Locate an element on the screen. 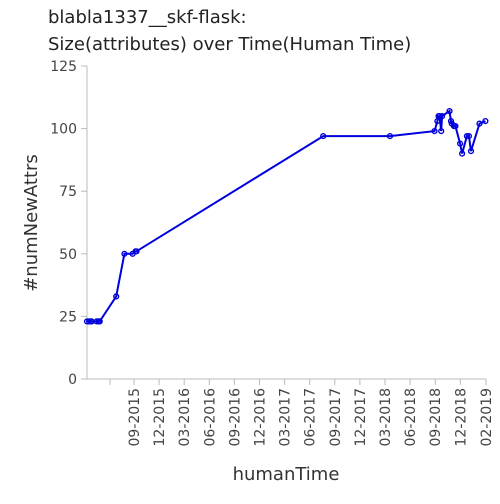 Image resolution: width=500 pixels, height=504 pixels. y-tick-label: 50 is located at coordinates (68, 255).